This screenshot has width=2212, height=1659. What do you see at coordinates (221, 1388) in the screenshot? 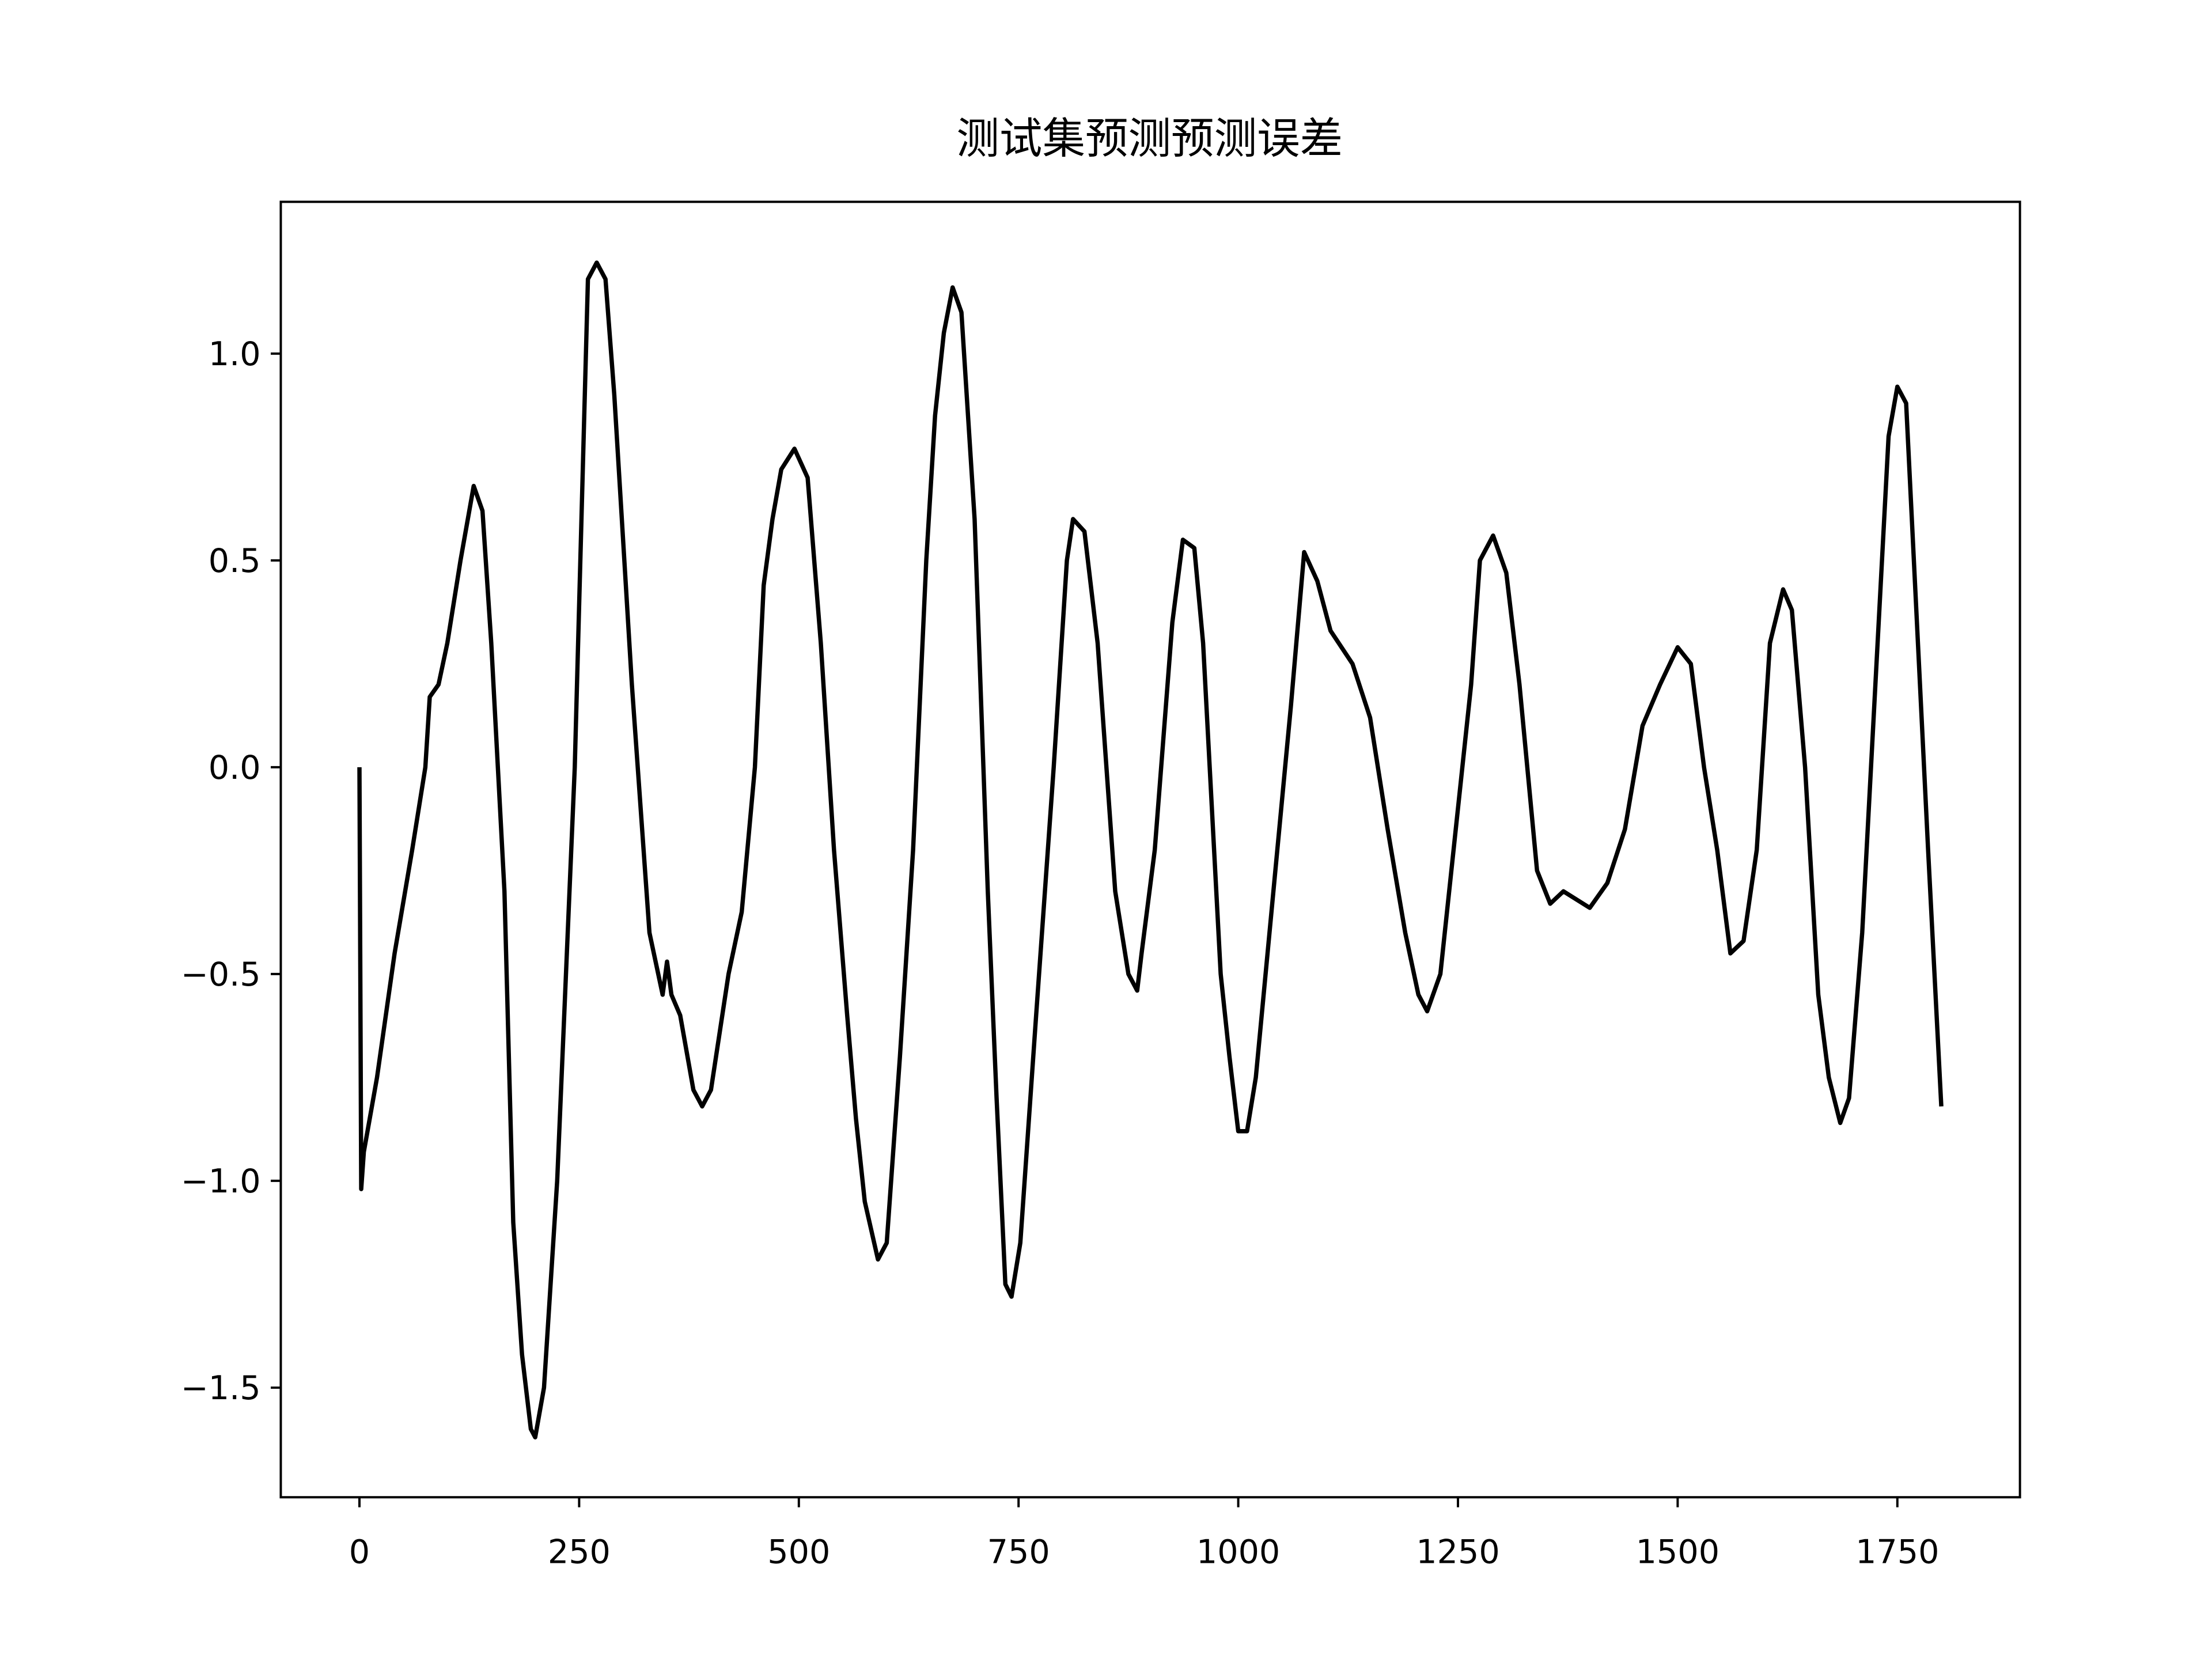
I see `y-tick-label: −1.5` at bounding box center [221, 1388].